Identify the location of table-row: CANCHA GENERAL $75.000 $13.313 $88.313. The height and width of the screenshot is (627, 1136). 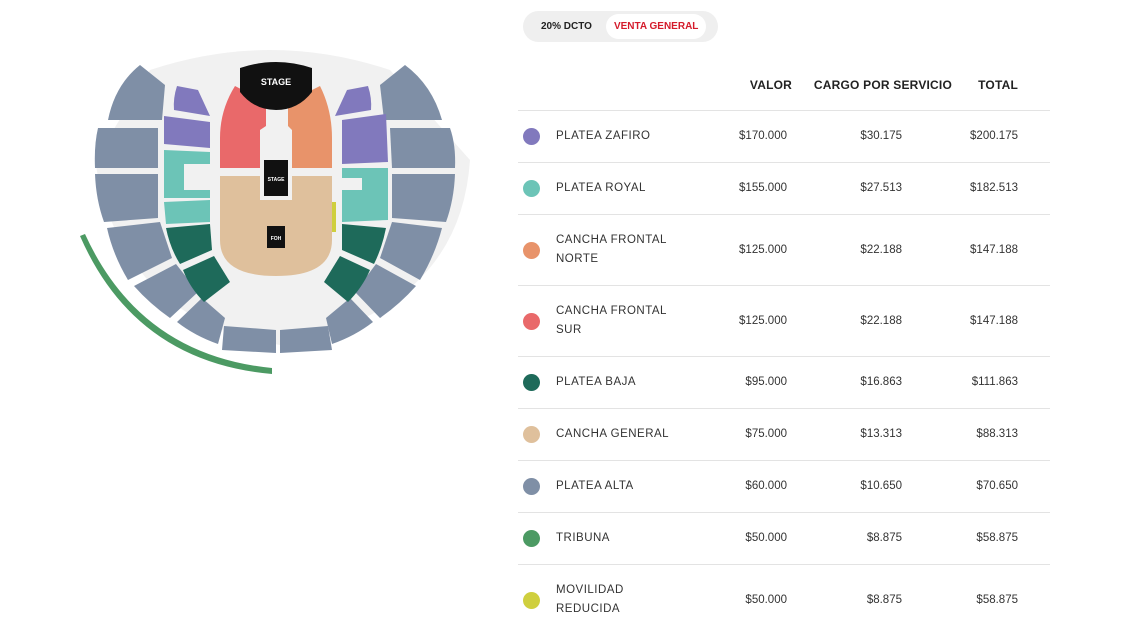
(784, 435).